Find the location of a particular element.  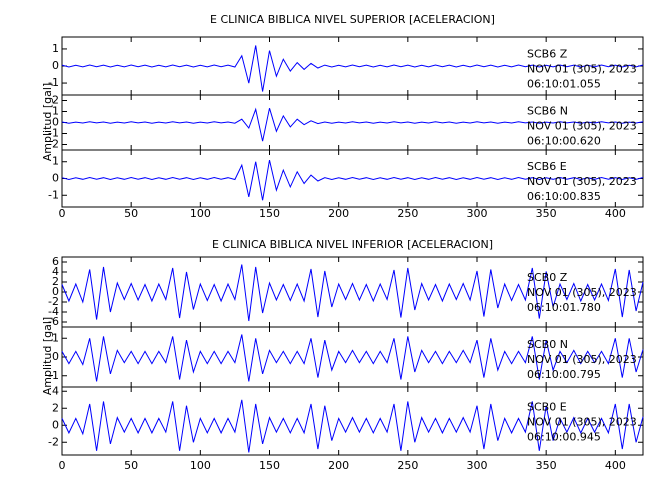

time-label: 06:10:01.780 is located at coordinates (564, 307).